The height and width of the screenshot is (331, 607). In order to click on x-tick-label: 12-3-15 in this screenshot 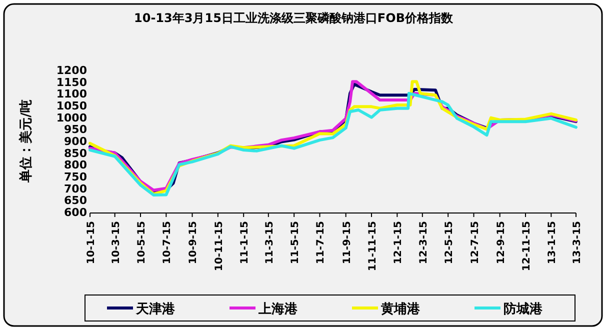, I will do `click(424, 242)`.